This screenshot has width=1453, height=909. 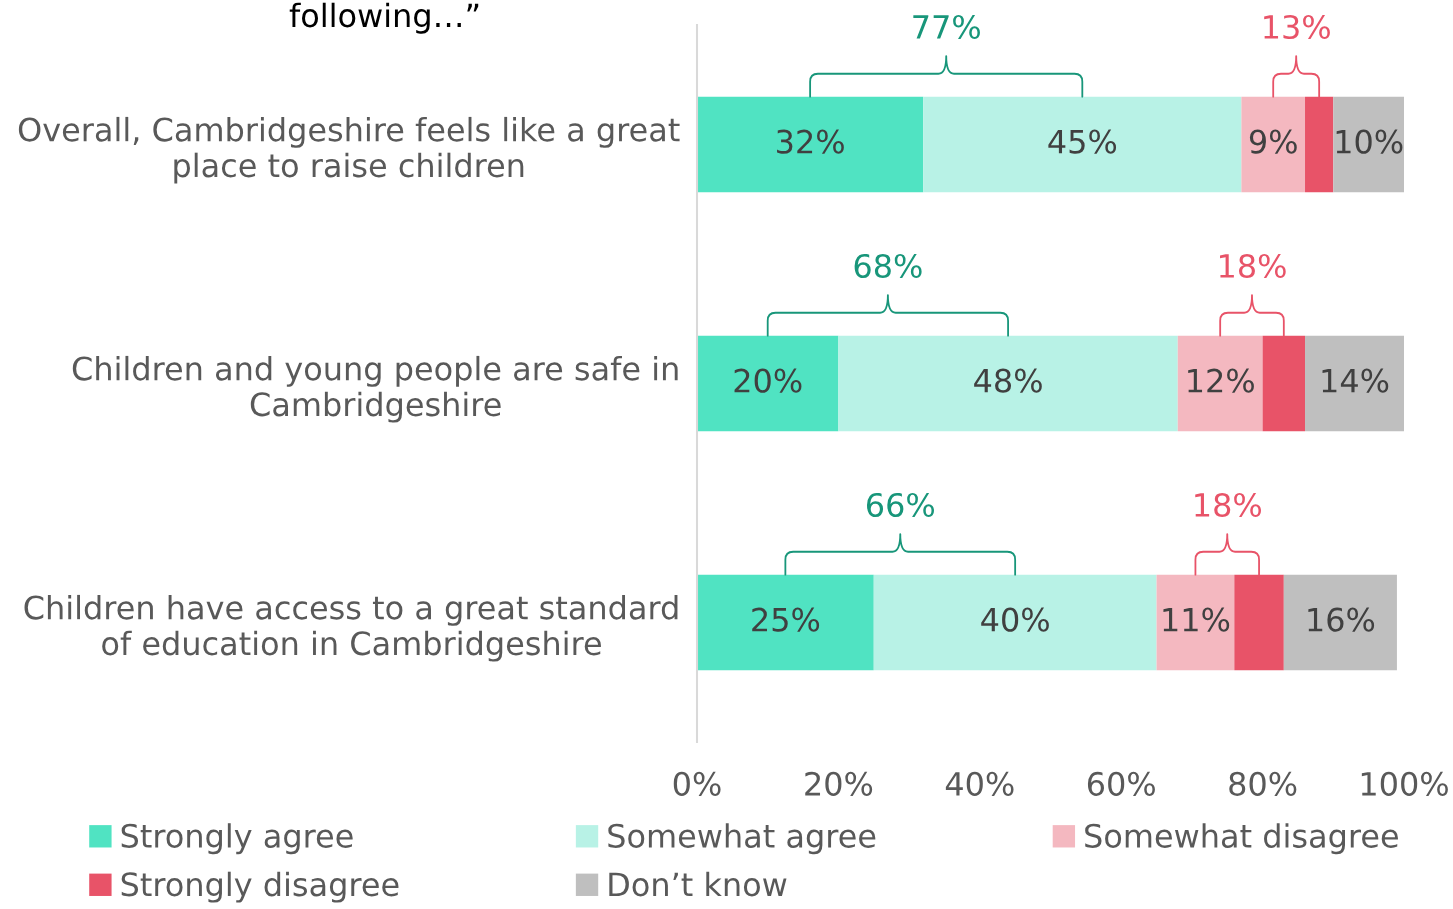 What do you see at coordinates (1241, 839) in the screenshot?
I see `legend-label: Somewhat disagree` at bounding box center [1241, 839].